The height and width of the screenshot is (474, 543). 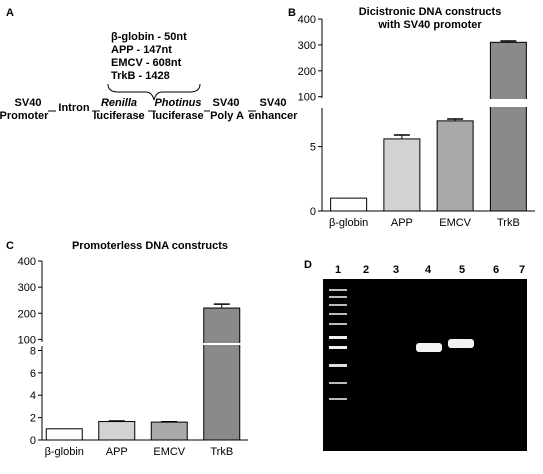 I want to click on panel-label: A, so click(x=10, y=13).